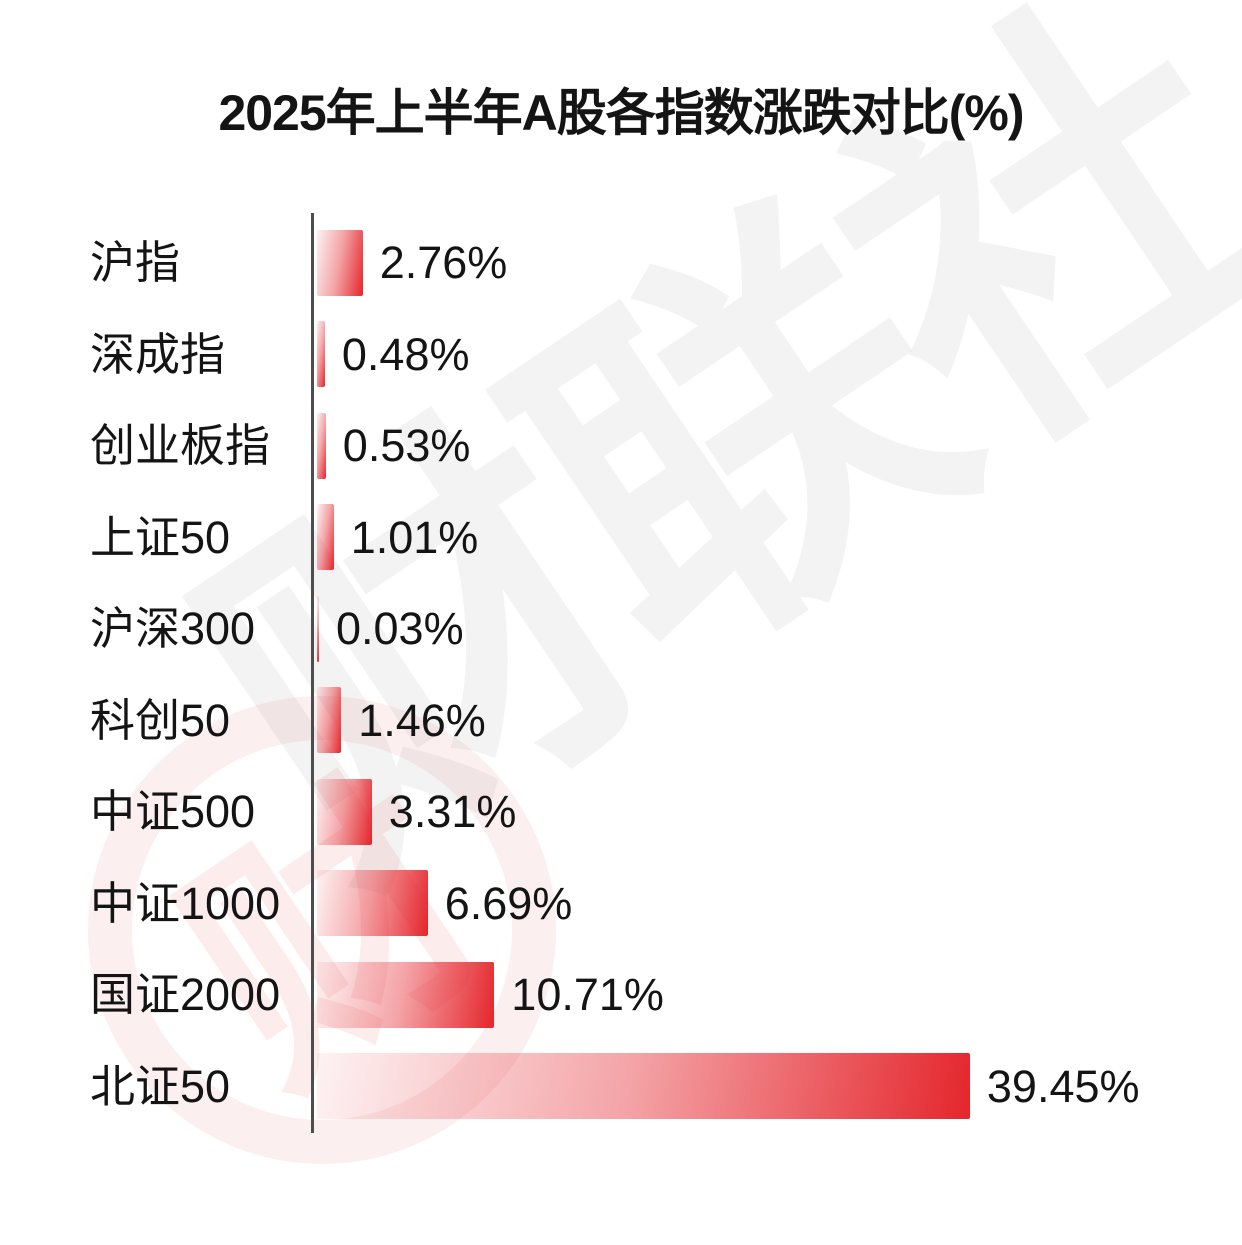 This screenshot has width=1242, height=1245. Describe the element at coordinates (666, 904) in the screenshot. I see `chart-row: 中证1000 6.69%` at that location.